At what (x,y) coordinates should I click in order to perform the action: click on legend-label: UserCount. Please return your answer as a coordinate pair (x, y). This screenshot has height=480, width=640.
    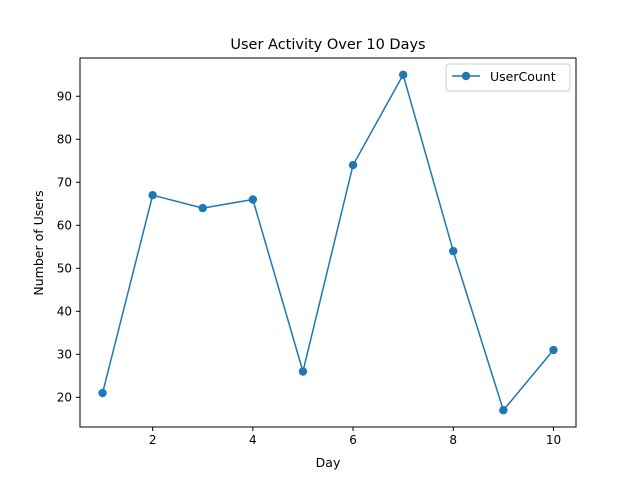
    Looking at the image, I should click on (523, 76).